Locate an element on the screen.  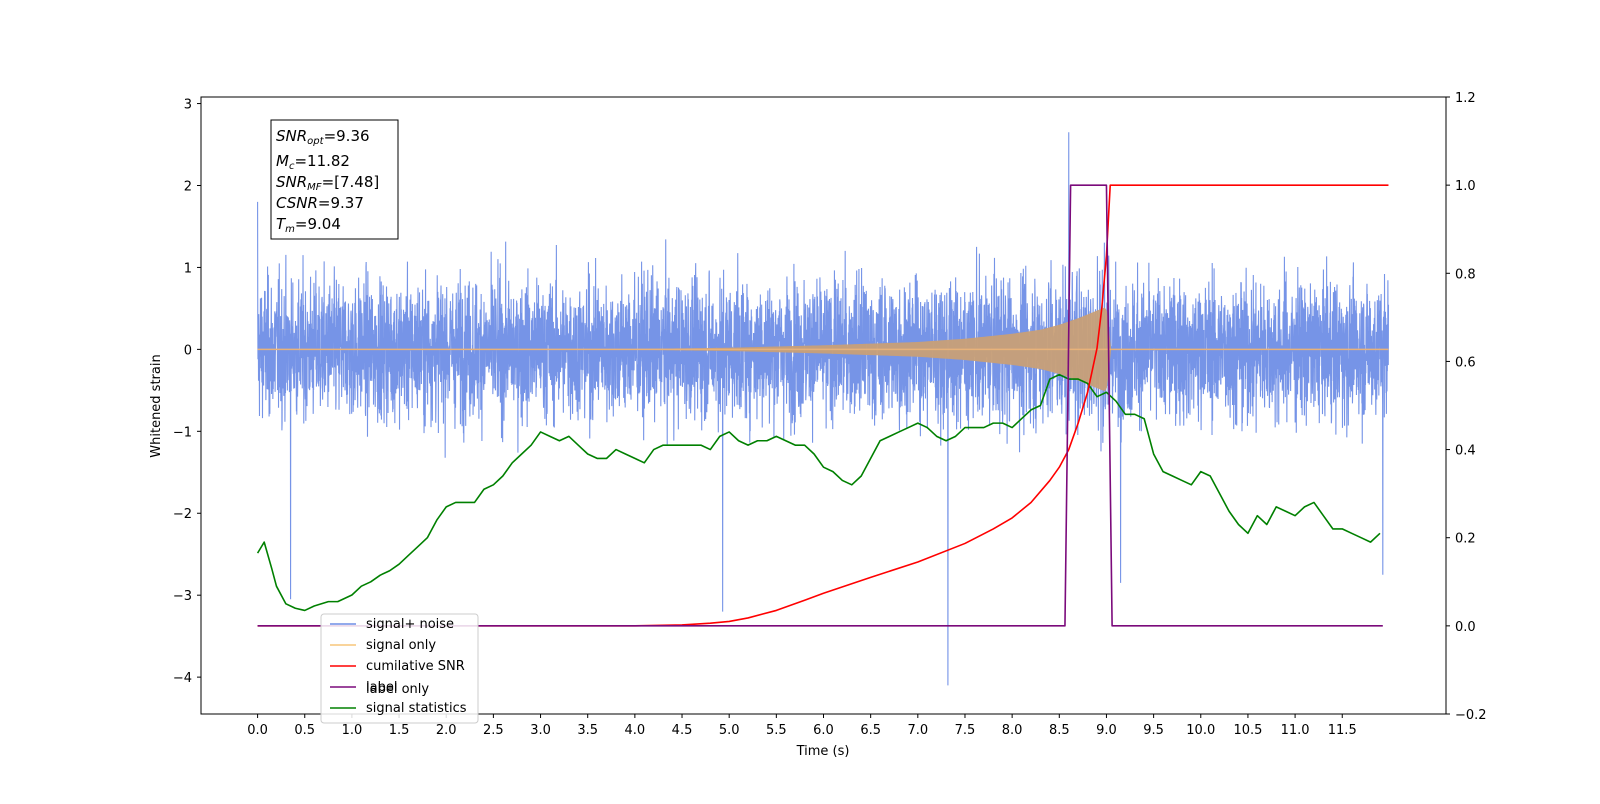
x-tick-label: 10.0 is located at coordinates (1200, 730).